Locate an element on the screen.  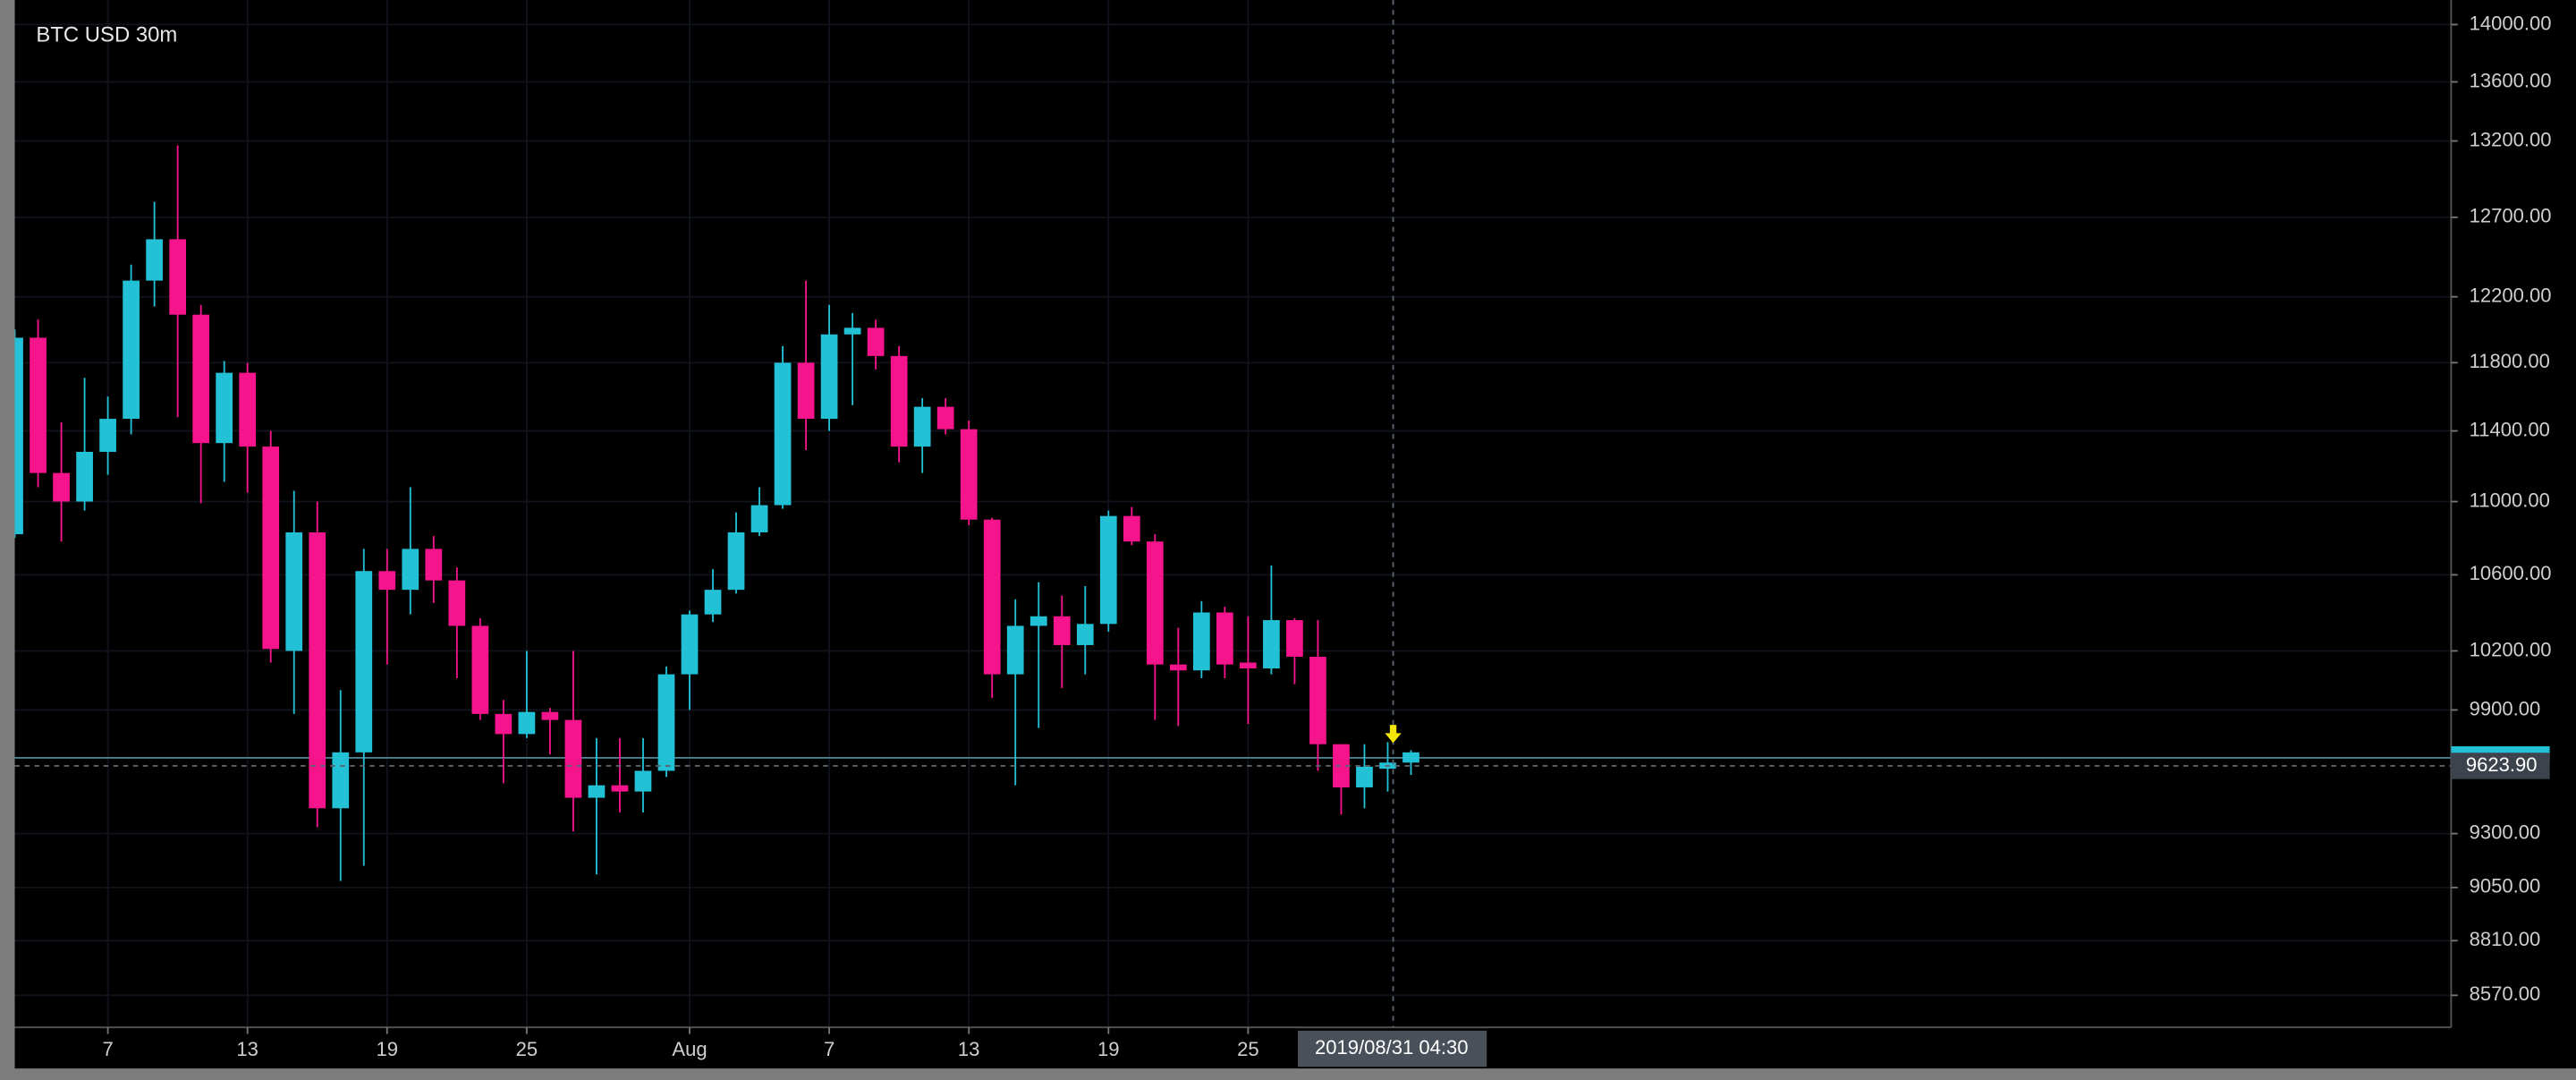
crosshair-price-box is located at coordinates (2500, 766).